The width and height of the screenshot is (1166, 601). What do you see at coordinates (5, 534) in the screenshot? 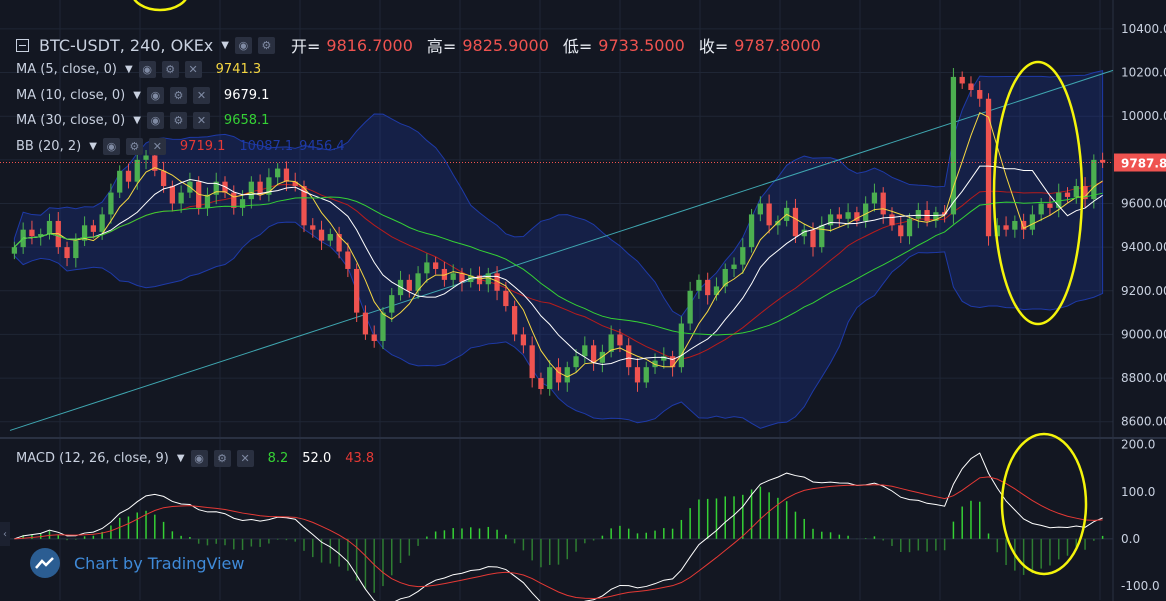
I see `scroll-left-icon: ‹` at bounding box center [5, 534].